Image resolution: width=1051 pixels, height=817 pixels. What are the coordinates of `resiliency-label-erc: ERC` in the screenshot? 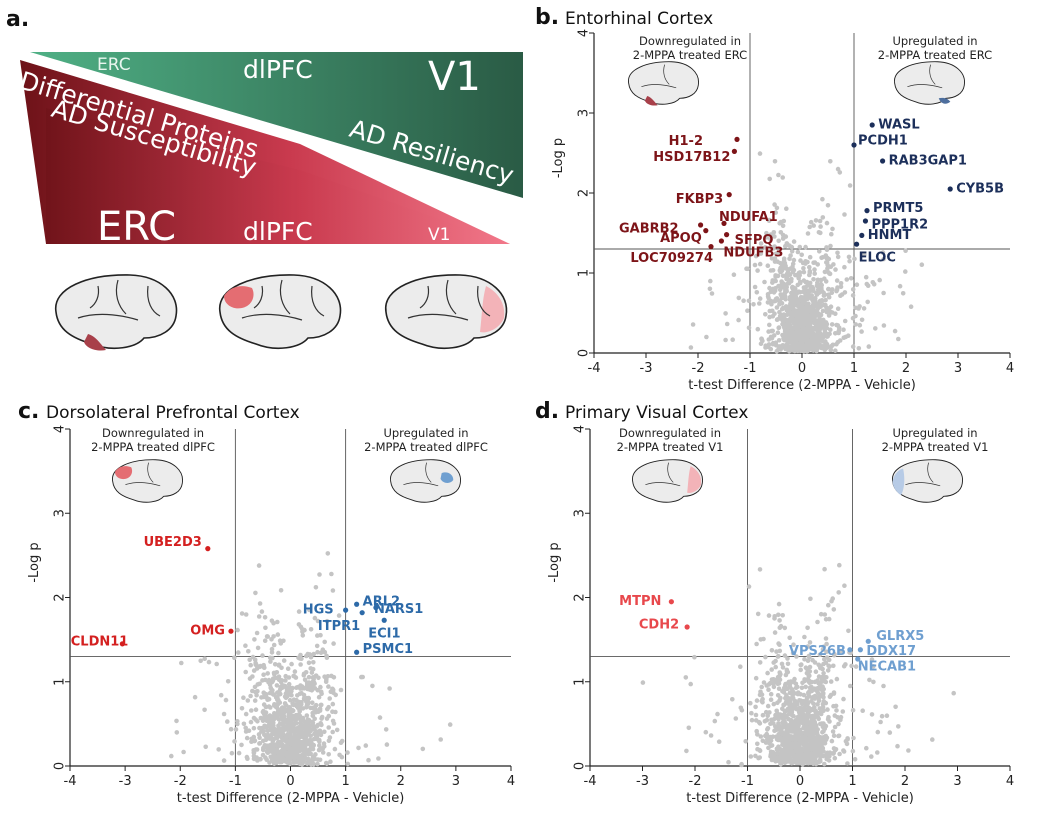 It's located at (114, 65).